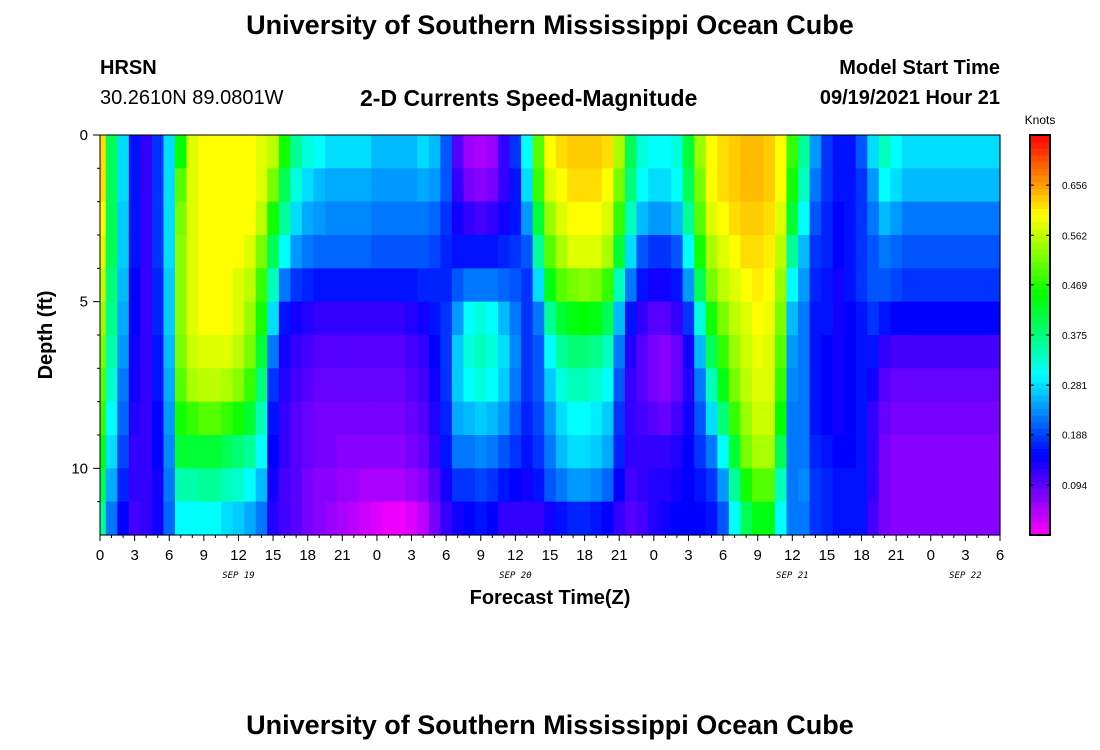 The height and width of the screenshot is (750, 1100). I want to click on date-label: SEP 22, so click(965, 576).